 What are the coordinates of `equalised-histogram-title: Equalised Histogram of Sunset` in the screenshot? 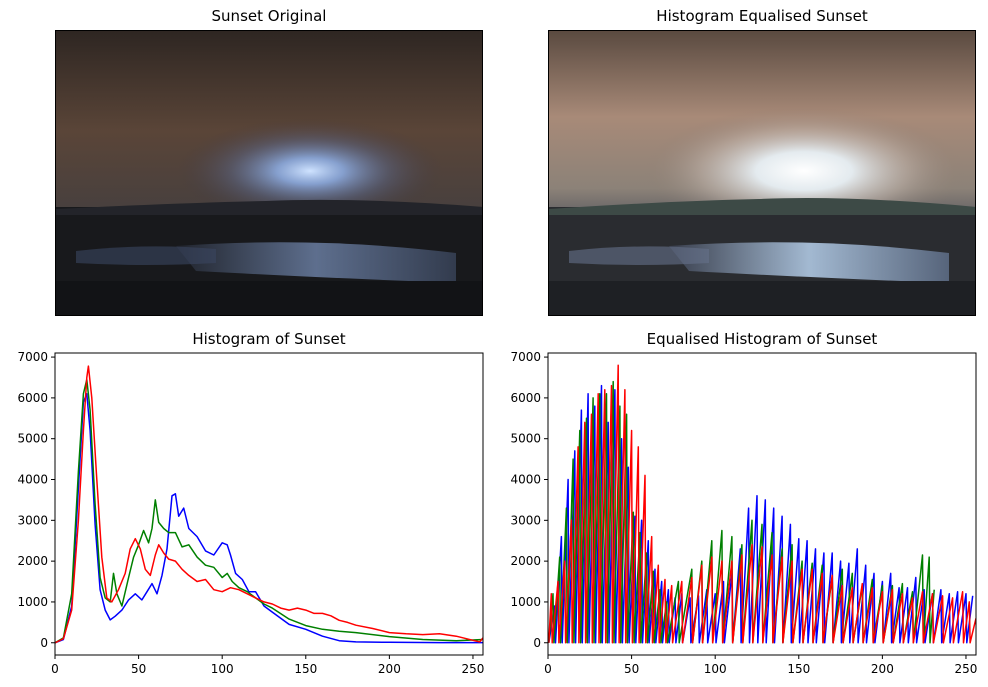 It's located at (762, 339).